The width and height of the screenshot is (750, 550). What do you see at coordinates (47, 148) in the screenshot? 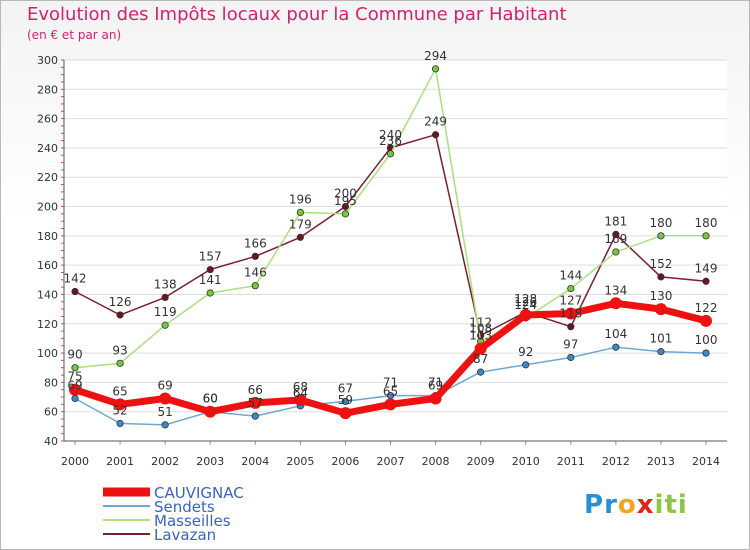
I see `y-tick-label: 240` at bounding box center [47, 148].